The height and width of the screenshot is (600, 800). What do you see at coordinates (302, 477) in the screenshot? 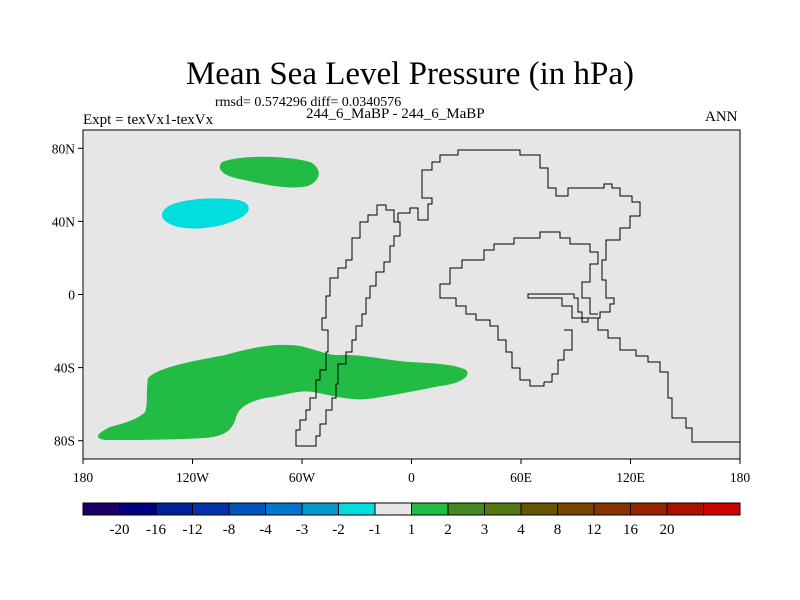
I see `lon-tick-label: 60W` at bounding box center [302, 477].